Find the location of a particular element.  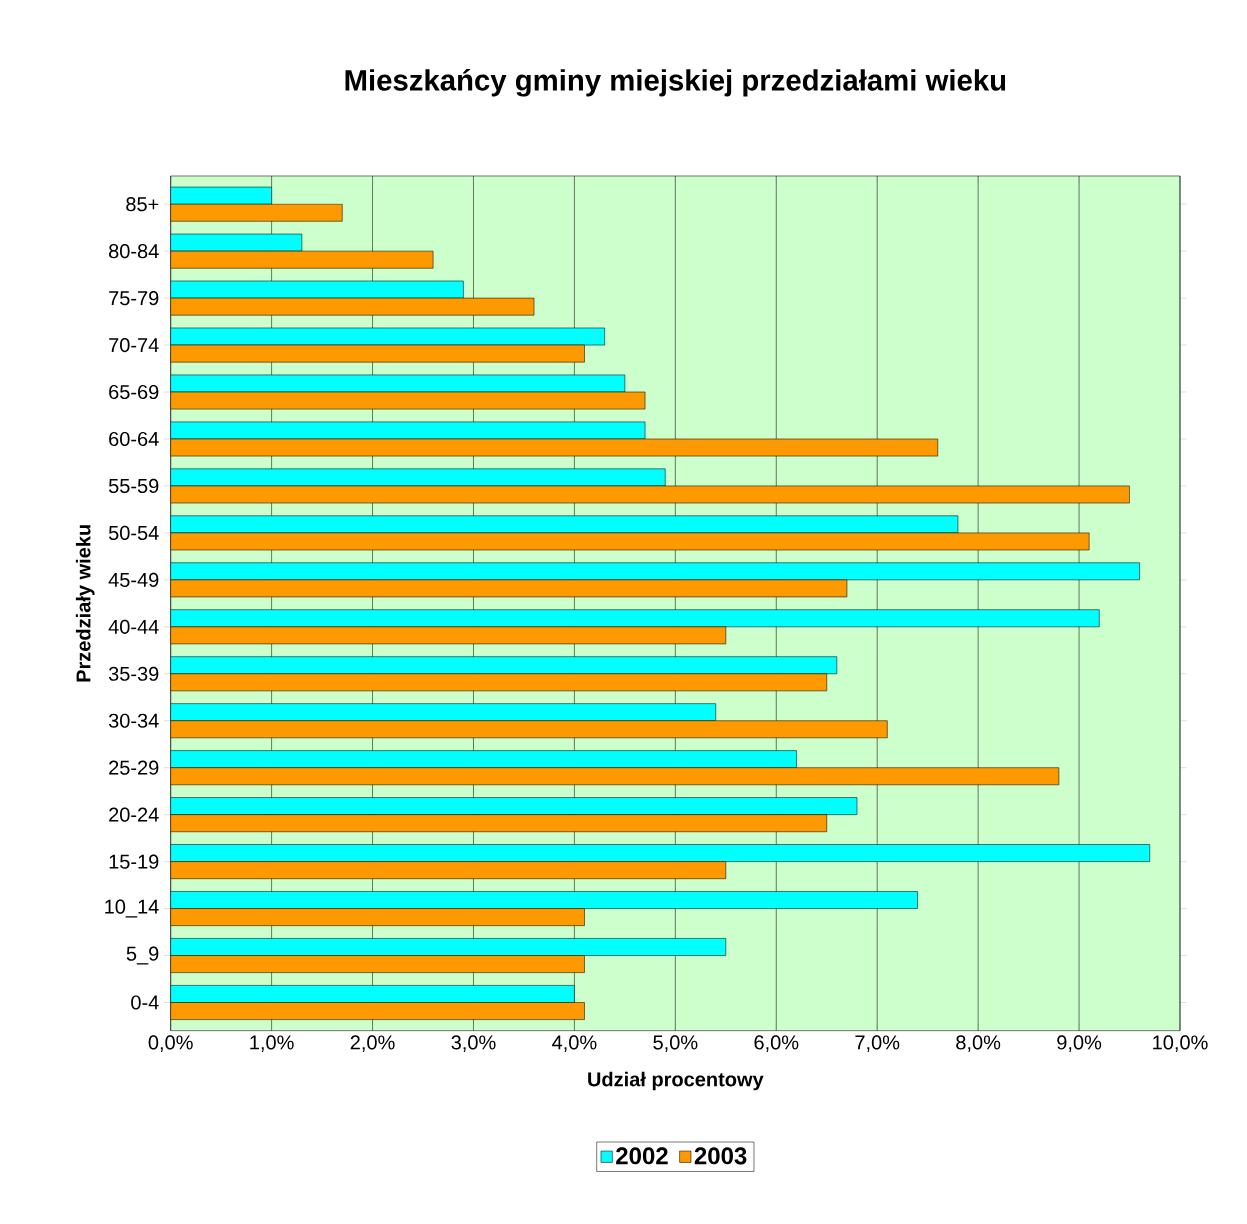

x-axis-title: Udział procentowy is located at coordinates (676, 1081).